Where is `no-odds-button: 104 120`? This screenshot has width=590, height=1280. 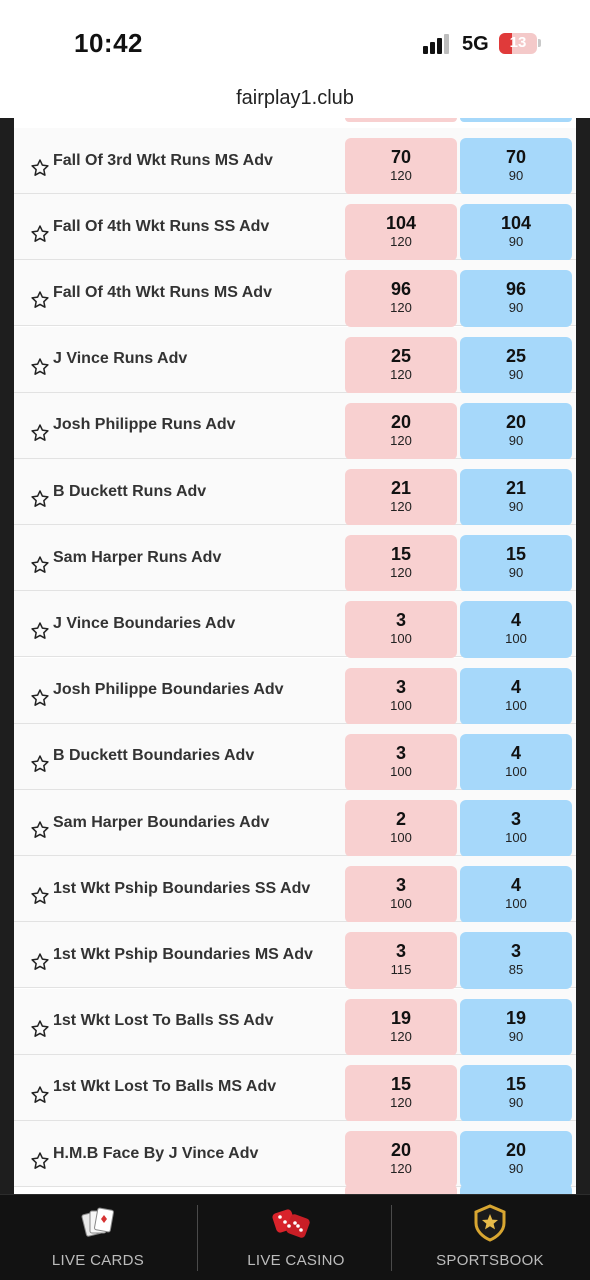 no-odds-button: 104 120 is located at coordinates (401, 233).